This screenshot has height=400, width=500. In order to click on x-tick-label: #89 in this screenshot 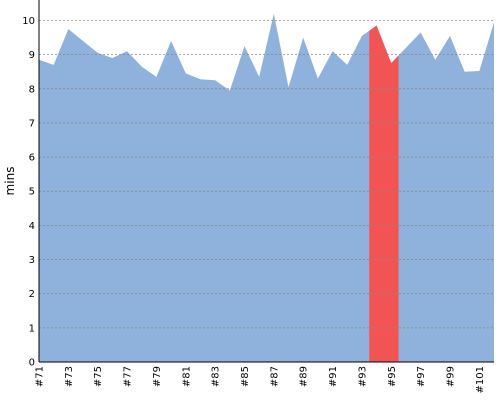, I will do `click(304, 376)`.